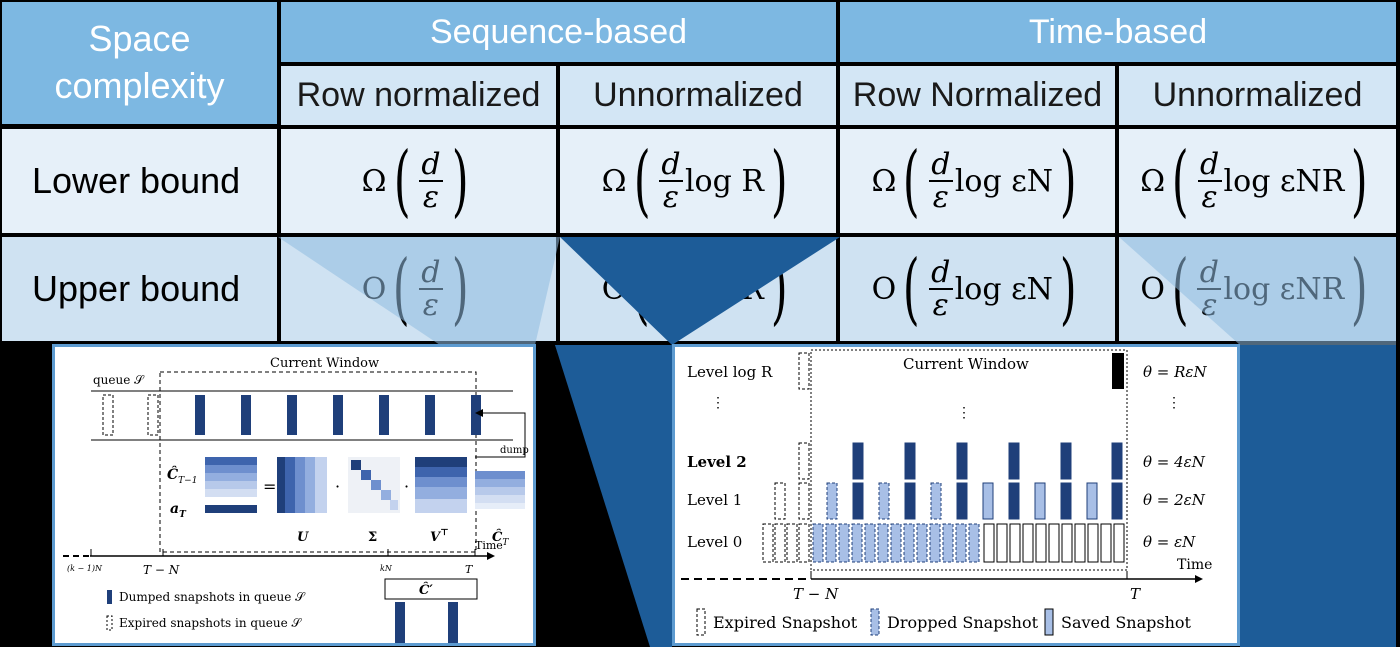 Image resolution: width=1400 pixels, height=647 pixels. Describe the element at coordinates (698, 95) in the screenshot. I see `subheader-seq-unnormalized: Unnormalized` at that location.